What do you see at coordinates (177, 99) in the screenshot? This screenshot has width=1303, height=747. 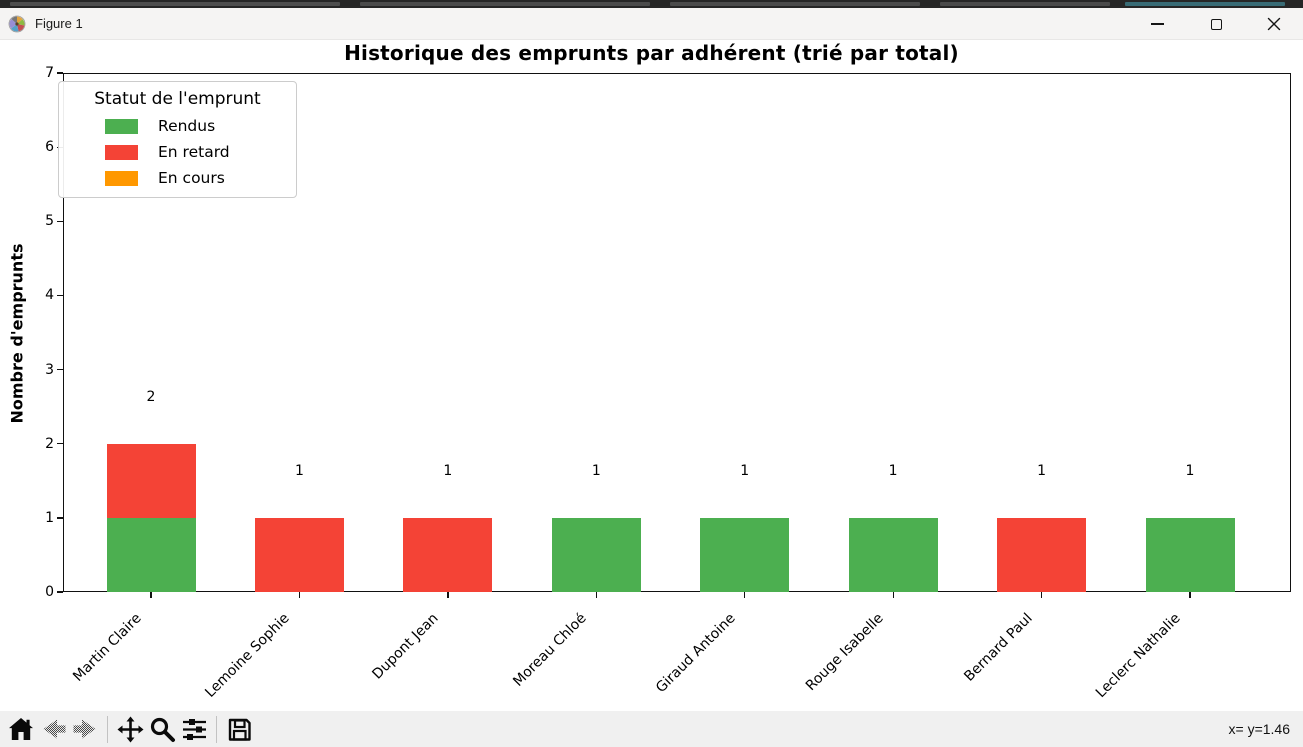 I see `legend-title: Statut de l'emprunt` at bounding box center [177, 99].